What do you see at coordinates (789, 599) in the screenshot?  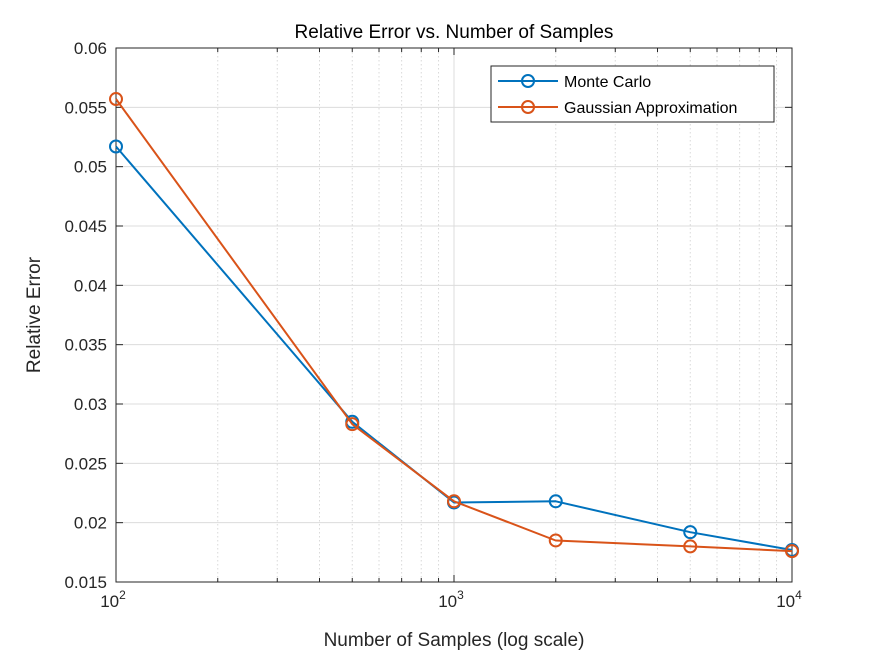 I see `x-tick-label: 10⁴` at bounding box center [789, 599].